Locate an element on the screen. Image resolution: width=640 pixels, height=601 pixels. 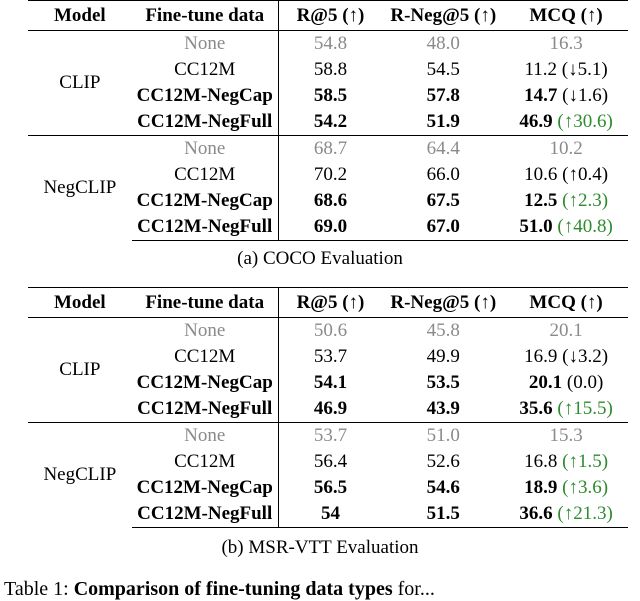
r5-cell: 54.2 is located at coordinates (330, 121).